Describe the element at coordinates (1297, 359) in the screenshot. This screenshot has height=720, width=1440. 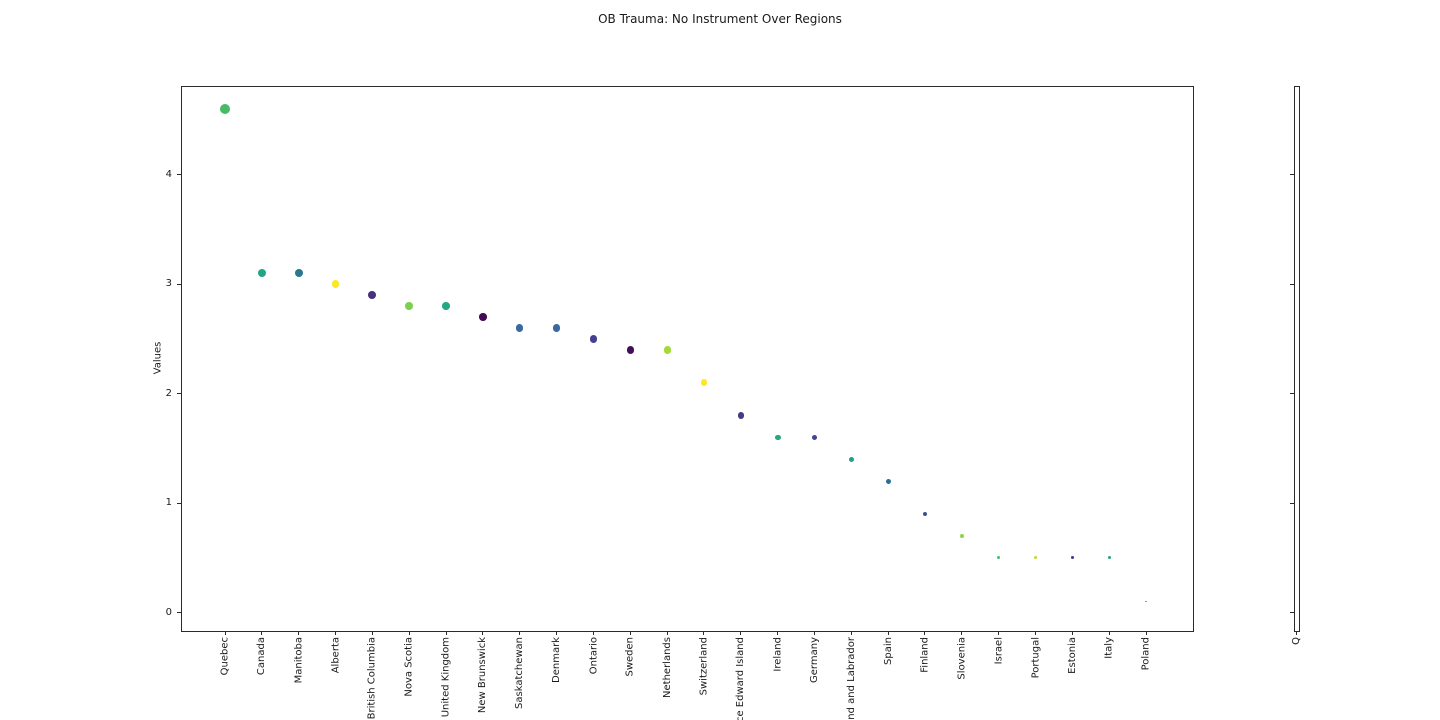
I see `side-mini-axes` at that location.